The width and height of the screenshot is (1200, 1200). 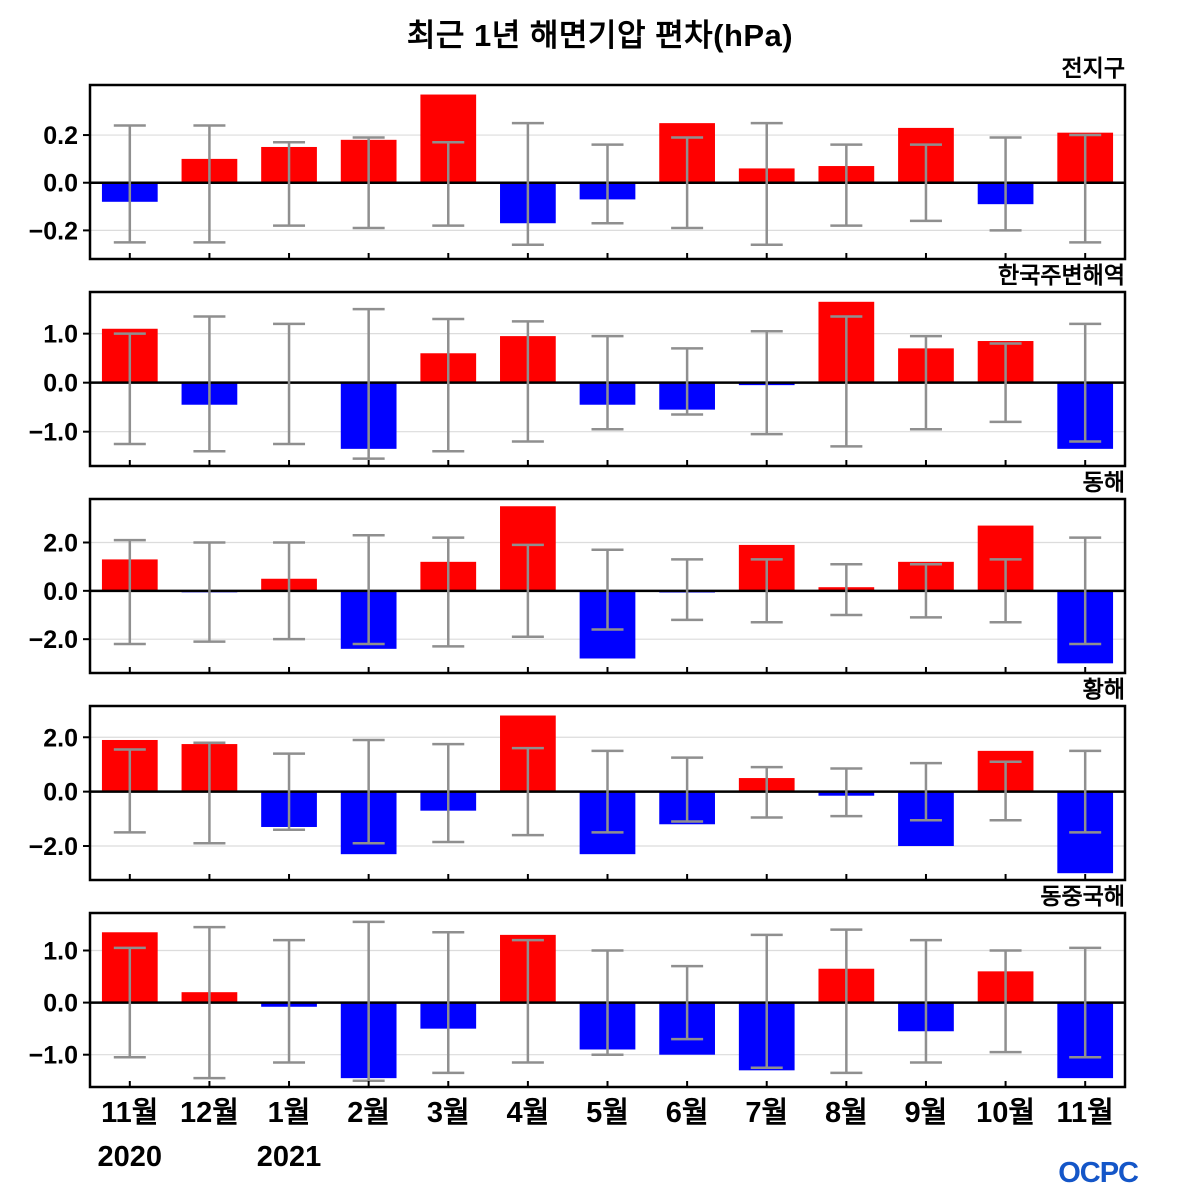 What do you see at coordinates (606, 1134) in the screenshot?
I see `x-axis-labels: 11월 12월 1월 2월 3월 4월 5월 6월 7월 8월 9월 10월 11월 2020 2021` at bounding box center [606, 1134].